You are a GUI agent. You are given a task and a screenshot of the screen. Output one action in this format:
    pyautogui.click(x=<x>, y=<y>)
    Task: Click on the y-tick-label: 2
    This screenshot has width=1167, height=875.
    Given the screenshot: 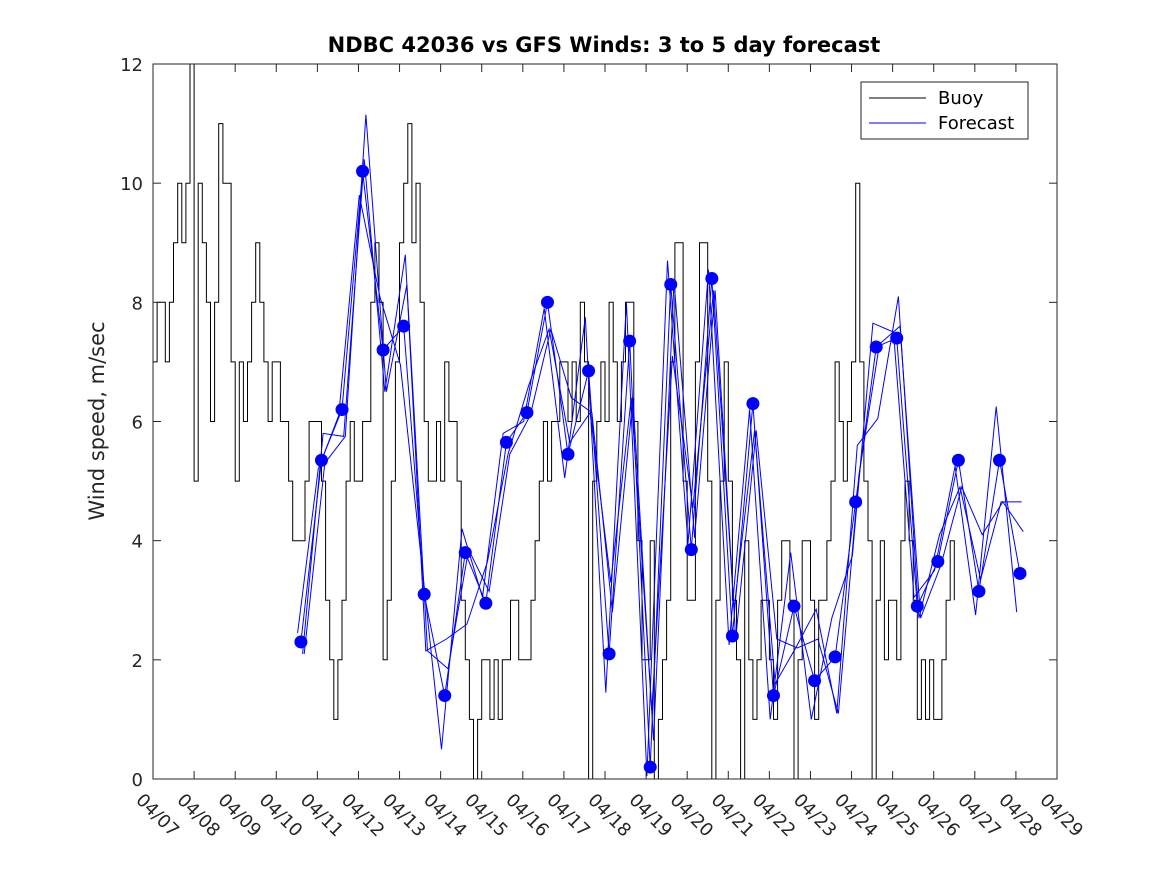 What is the action you would take?
    pyautogui.click(x=137, y=661)
    